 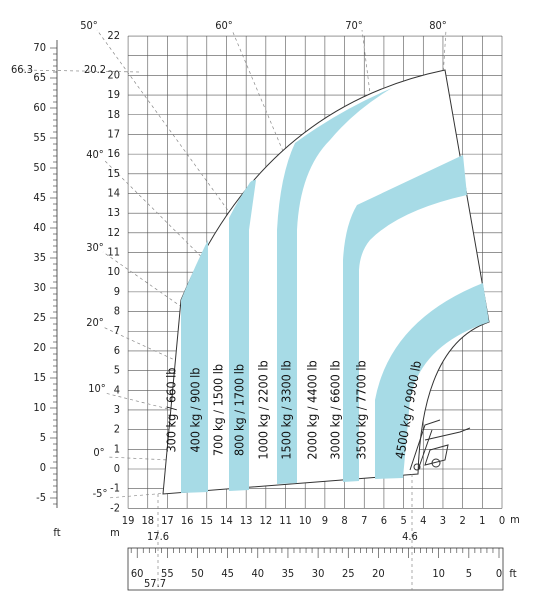 What do you see at coordinates (325, 520) in the screenshot?
I see `x-tick-label: 9` at bounding box center [325, 520].